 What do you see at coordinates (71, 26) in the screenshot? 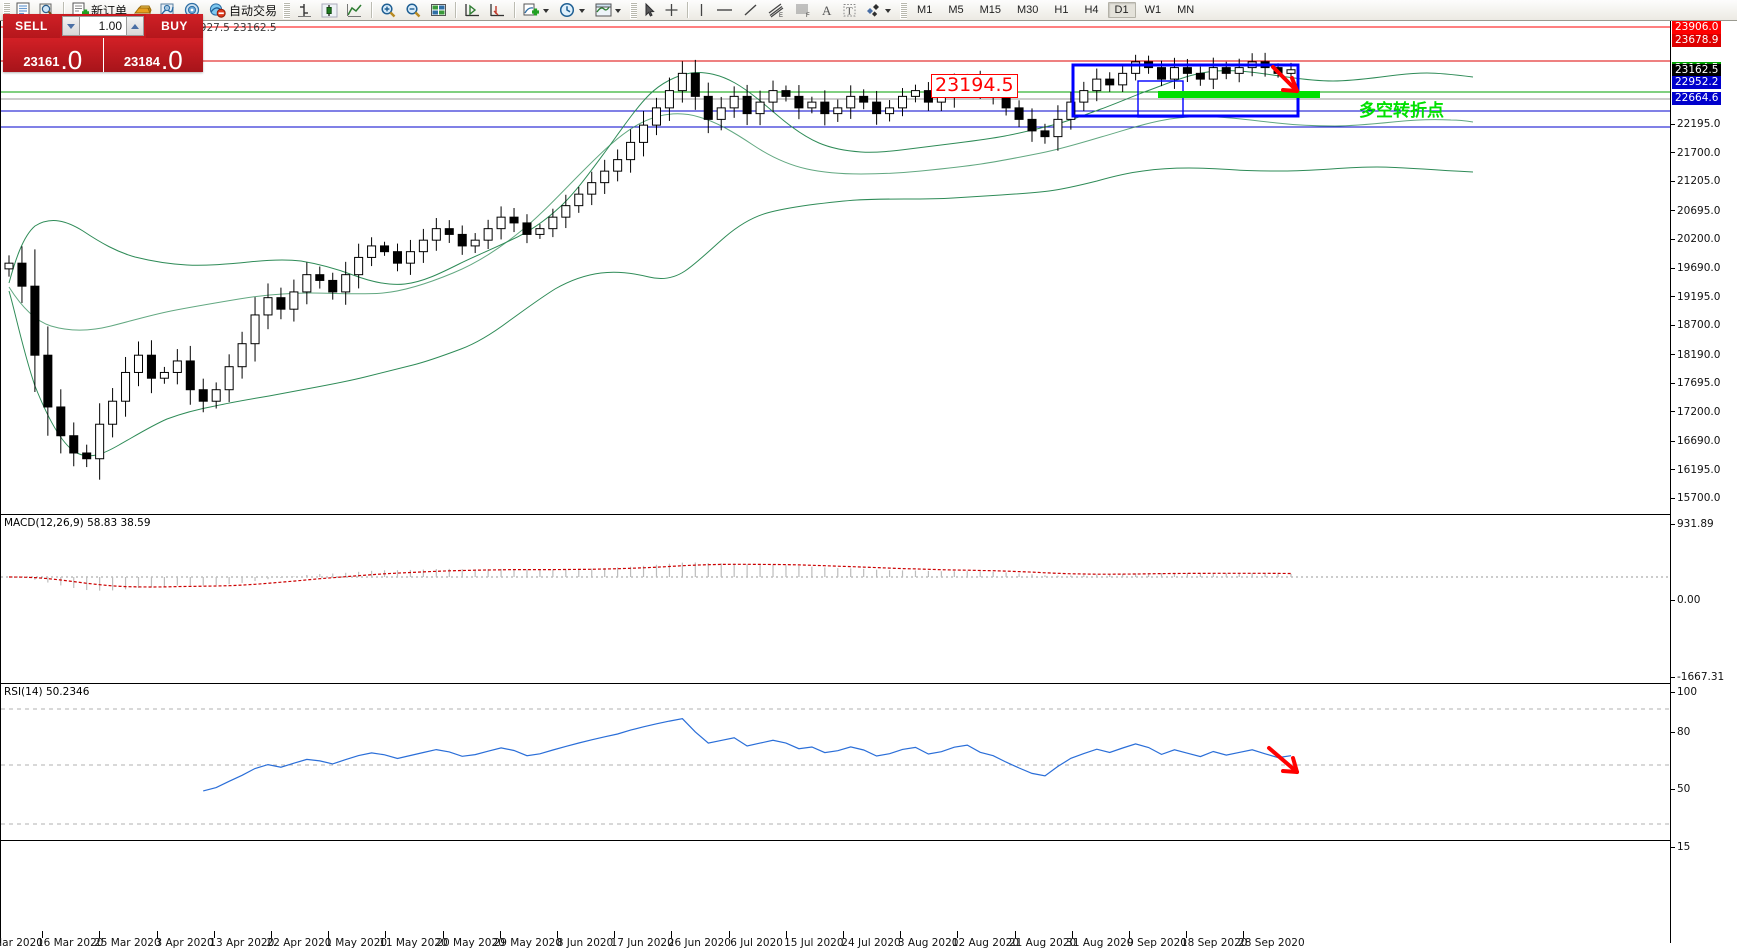
I see `volume-decrease-button` at bounding box center [71, 26].